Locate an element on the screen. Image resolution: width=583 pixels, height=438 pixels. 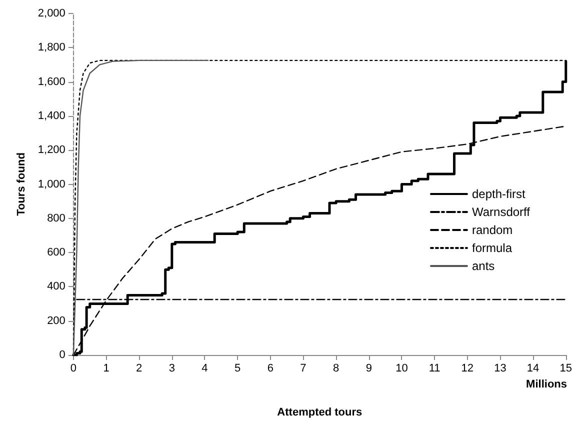
legend-label: formula is located at coordinates (492, 248).